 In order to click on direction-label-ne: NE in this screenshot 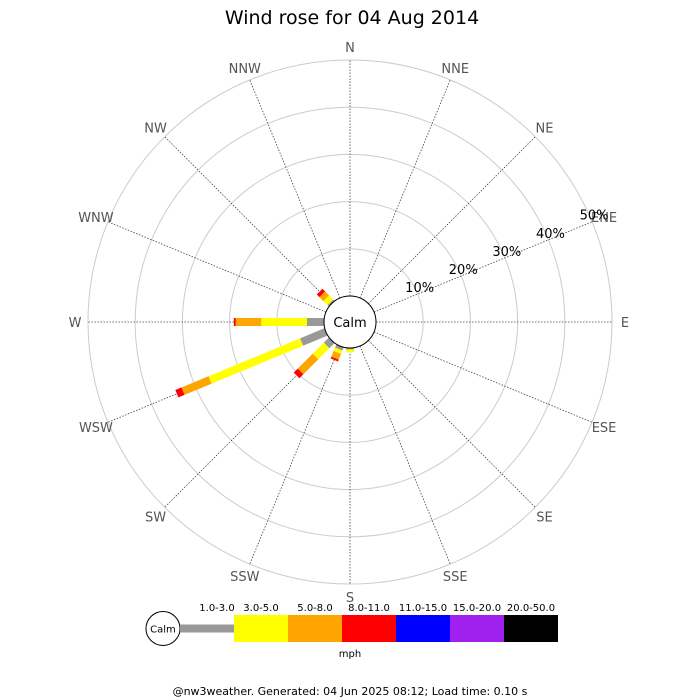, I will do `click(544, 129)`.